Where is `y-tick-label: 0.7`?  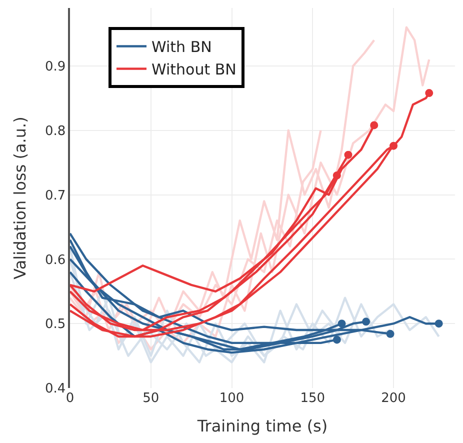 y-tick-label: 0.7 is located at coordinates (55, 196).